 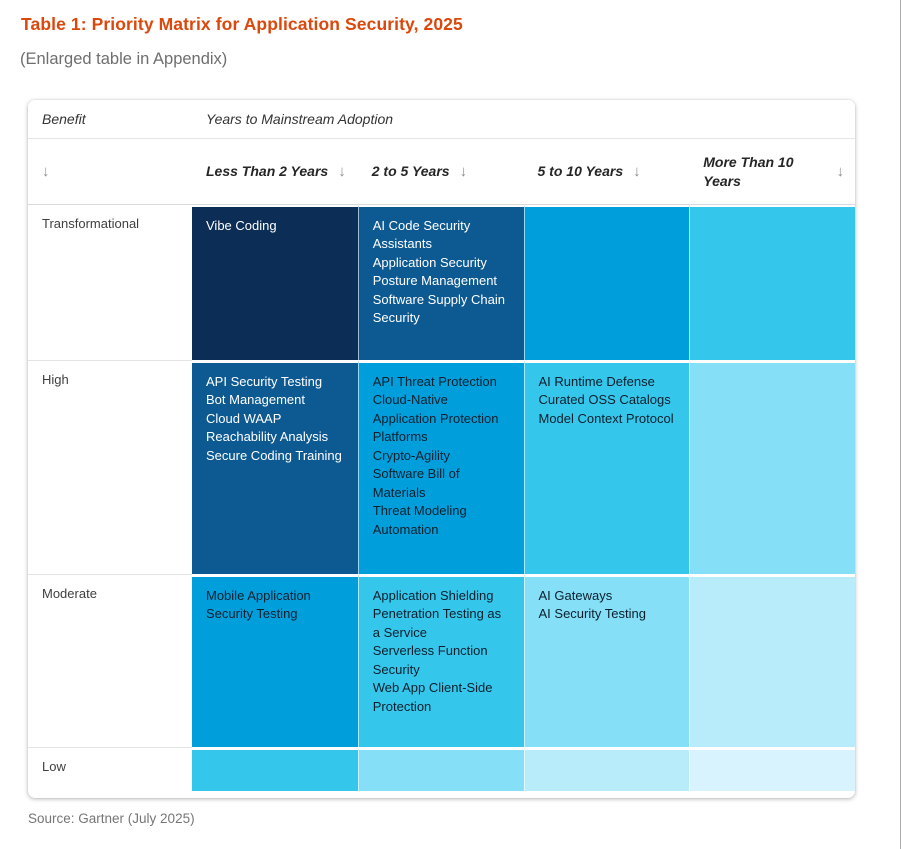 I want to click on column-header-2-to-5-years: 2 to 5 Years ↓, so click(x=440, y=172).